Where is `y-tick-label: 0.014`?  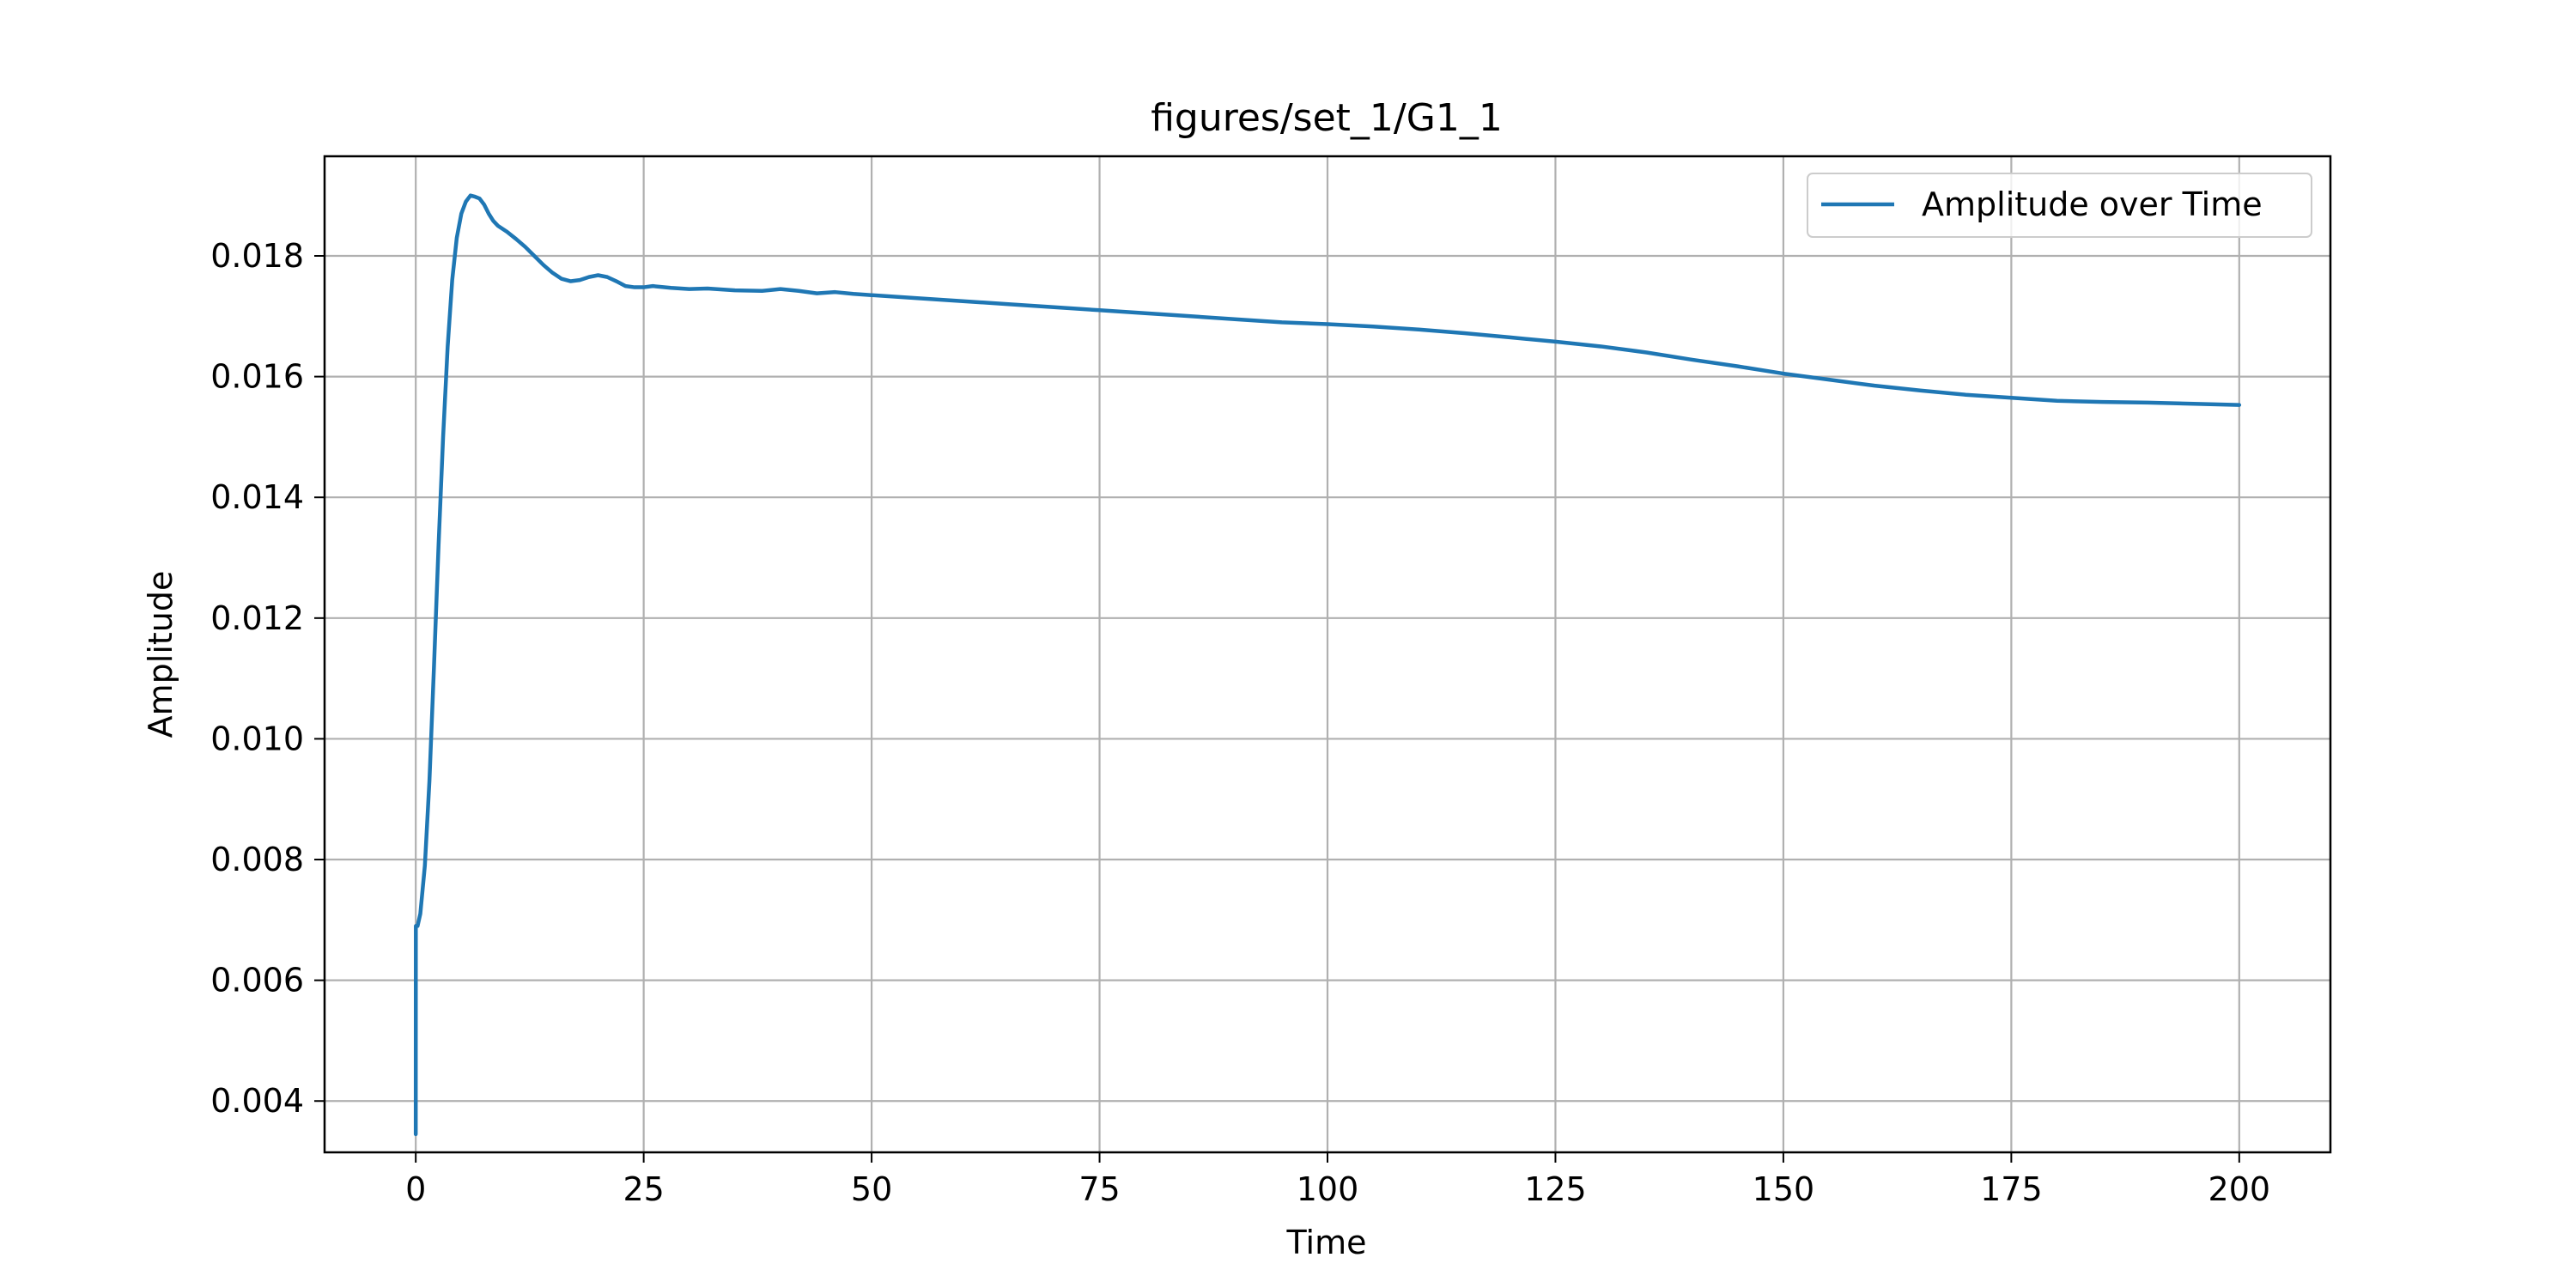
y-tick-label: 0.014 is located at coordinates (257, 497).